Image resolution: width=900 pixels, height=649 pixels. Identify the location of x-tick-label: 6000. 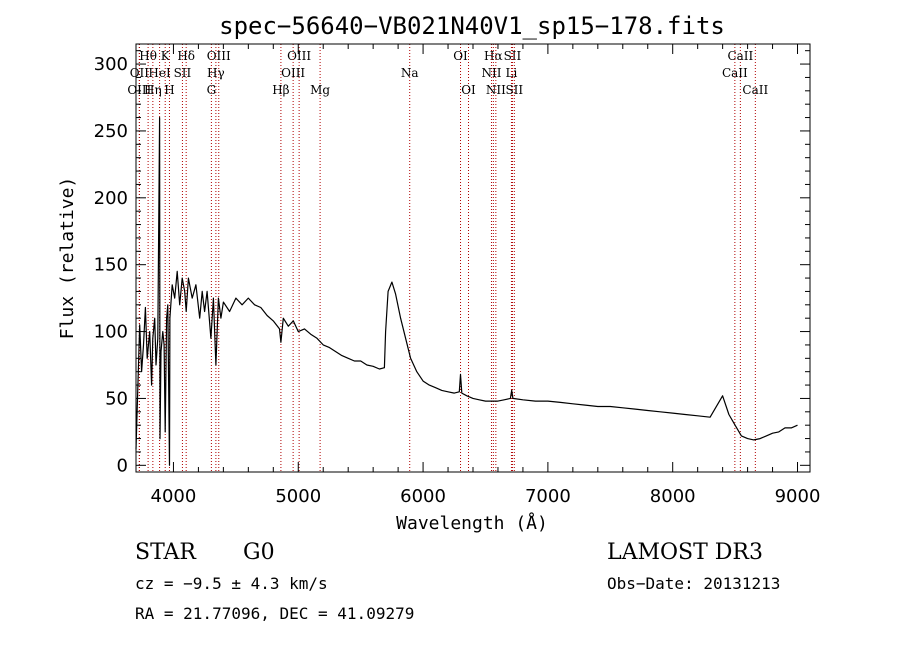
(423, 496).